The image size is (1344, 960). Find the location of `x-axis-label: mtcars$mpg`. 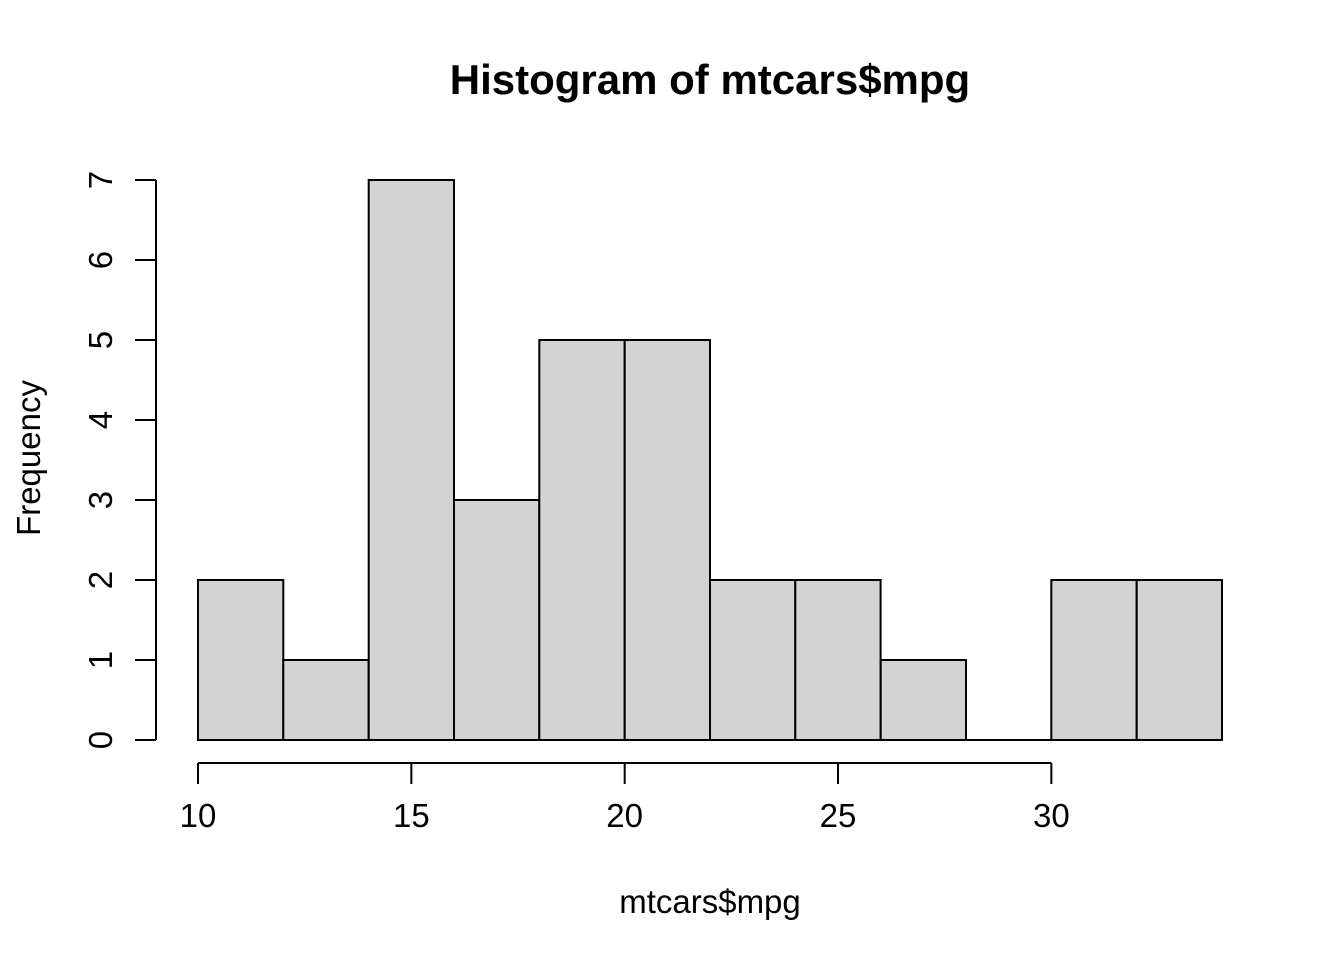

x-axis-label: mtcars$mpg is located at coordinates (710, 901).